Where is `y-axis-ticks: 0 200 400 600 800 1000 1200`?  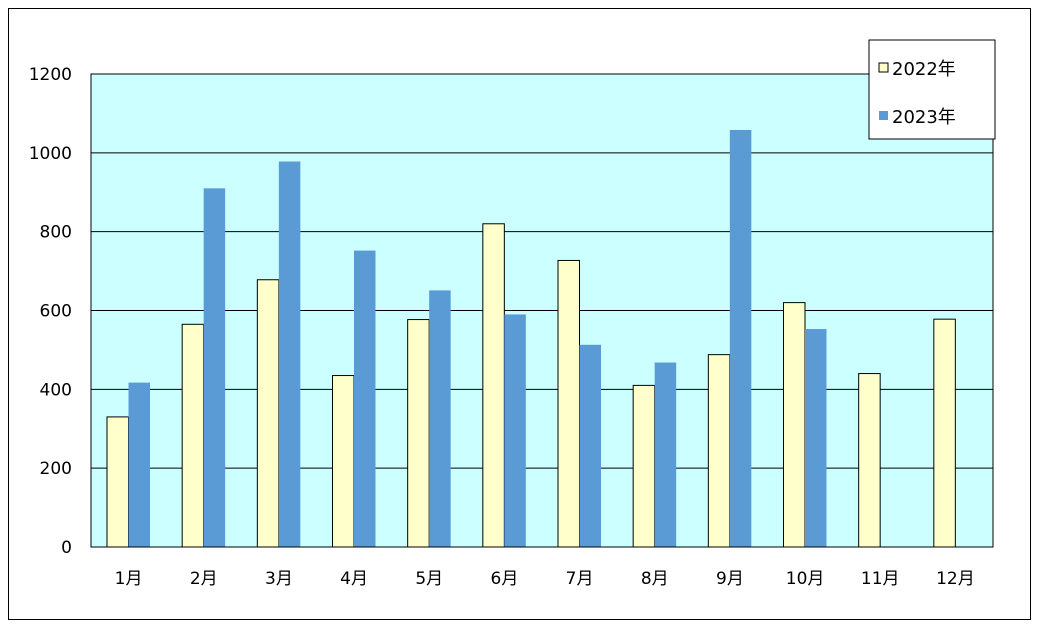
y-axis-ticks: 0 200 400 600 800 1000 1200 is located at coordinates (50, 311).